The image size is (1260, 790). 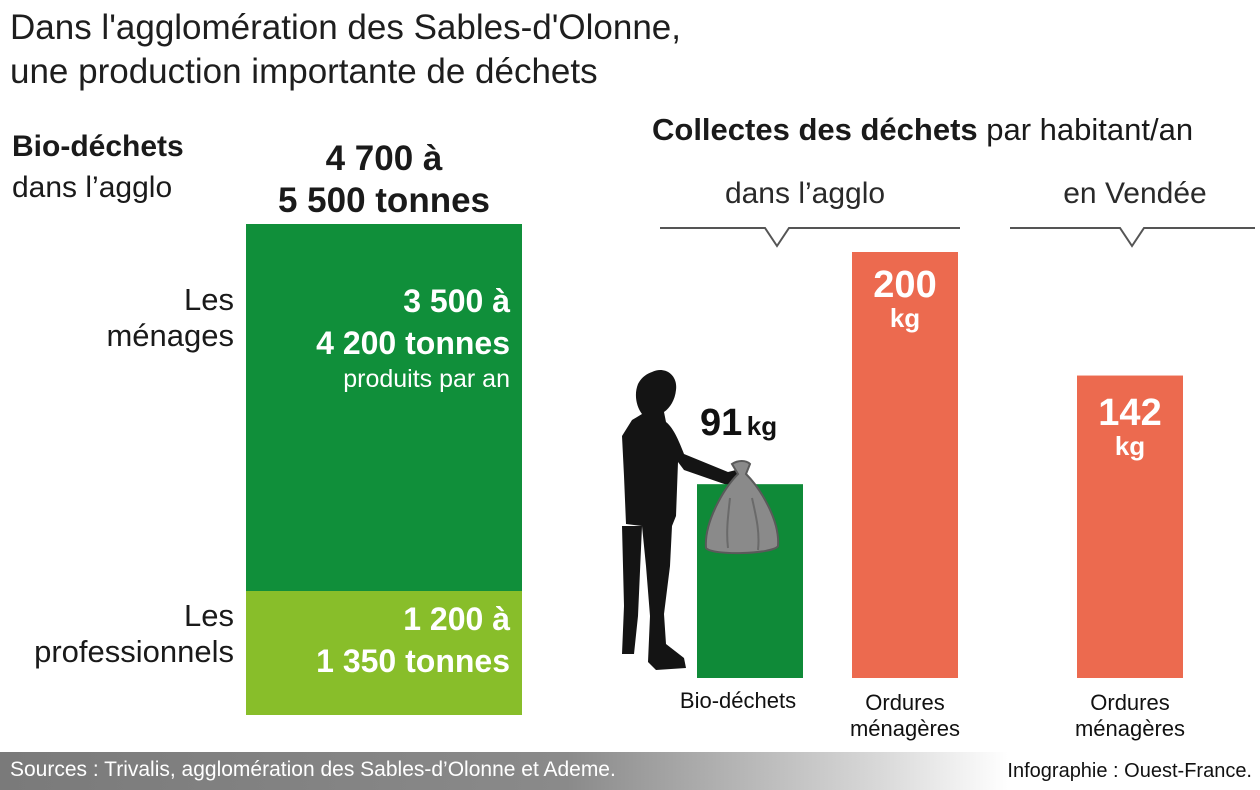 What do you see at coordinates (413, 343) in the screenshot?
I see `menages-value-line2: 4 200 tonnes` at bounding box center [413, 343].